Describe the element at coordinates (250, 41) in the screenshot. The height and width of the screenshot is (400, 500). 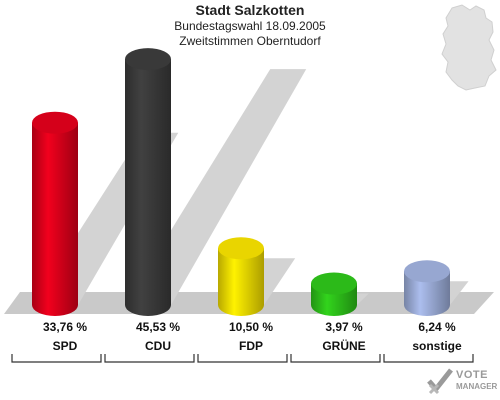
I see `chart-subtitle-district: Zweitstimmen Oberntudorf` at that location.